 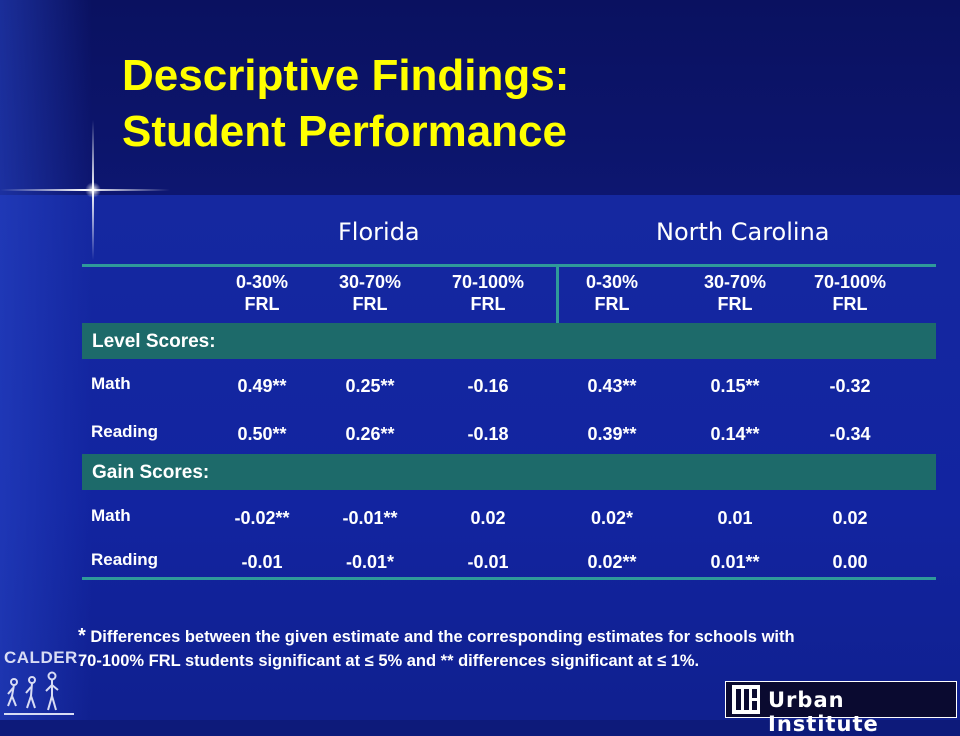 What do you see at coordinates (850, 434) in the screenshot?
I see `table-cell: -0.34` at bounding box center [850, 434].